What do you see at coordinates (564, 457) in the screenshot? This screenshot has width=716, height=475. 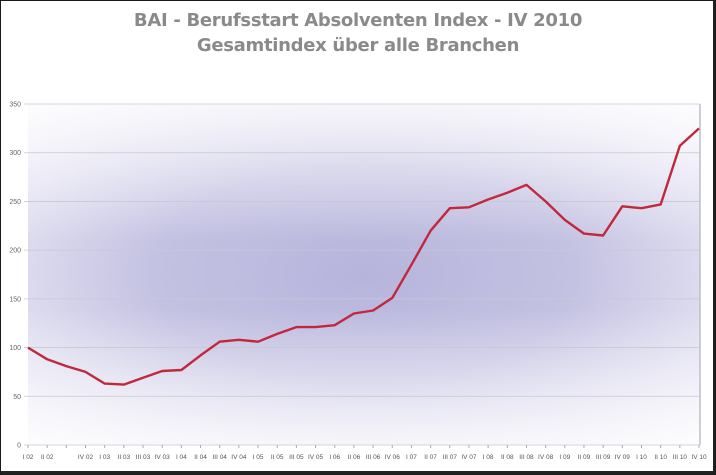 I see `x-tick-label: I 09` at bounding box center [564, 457].